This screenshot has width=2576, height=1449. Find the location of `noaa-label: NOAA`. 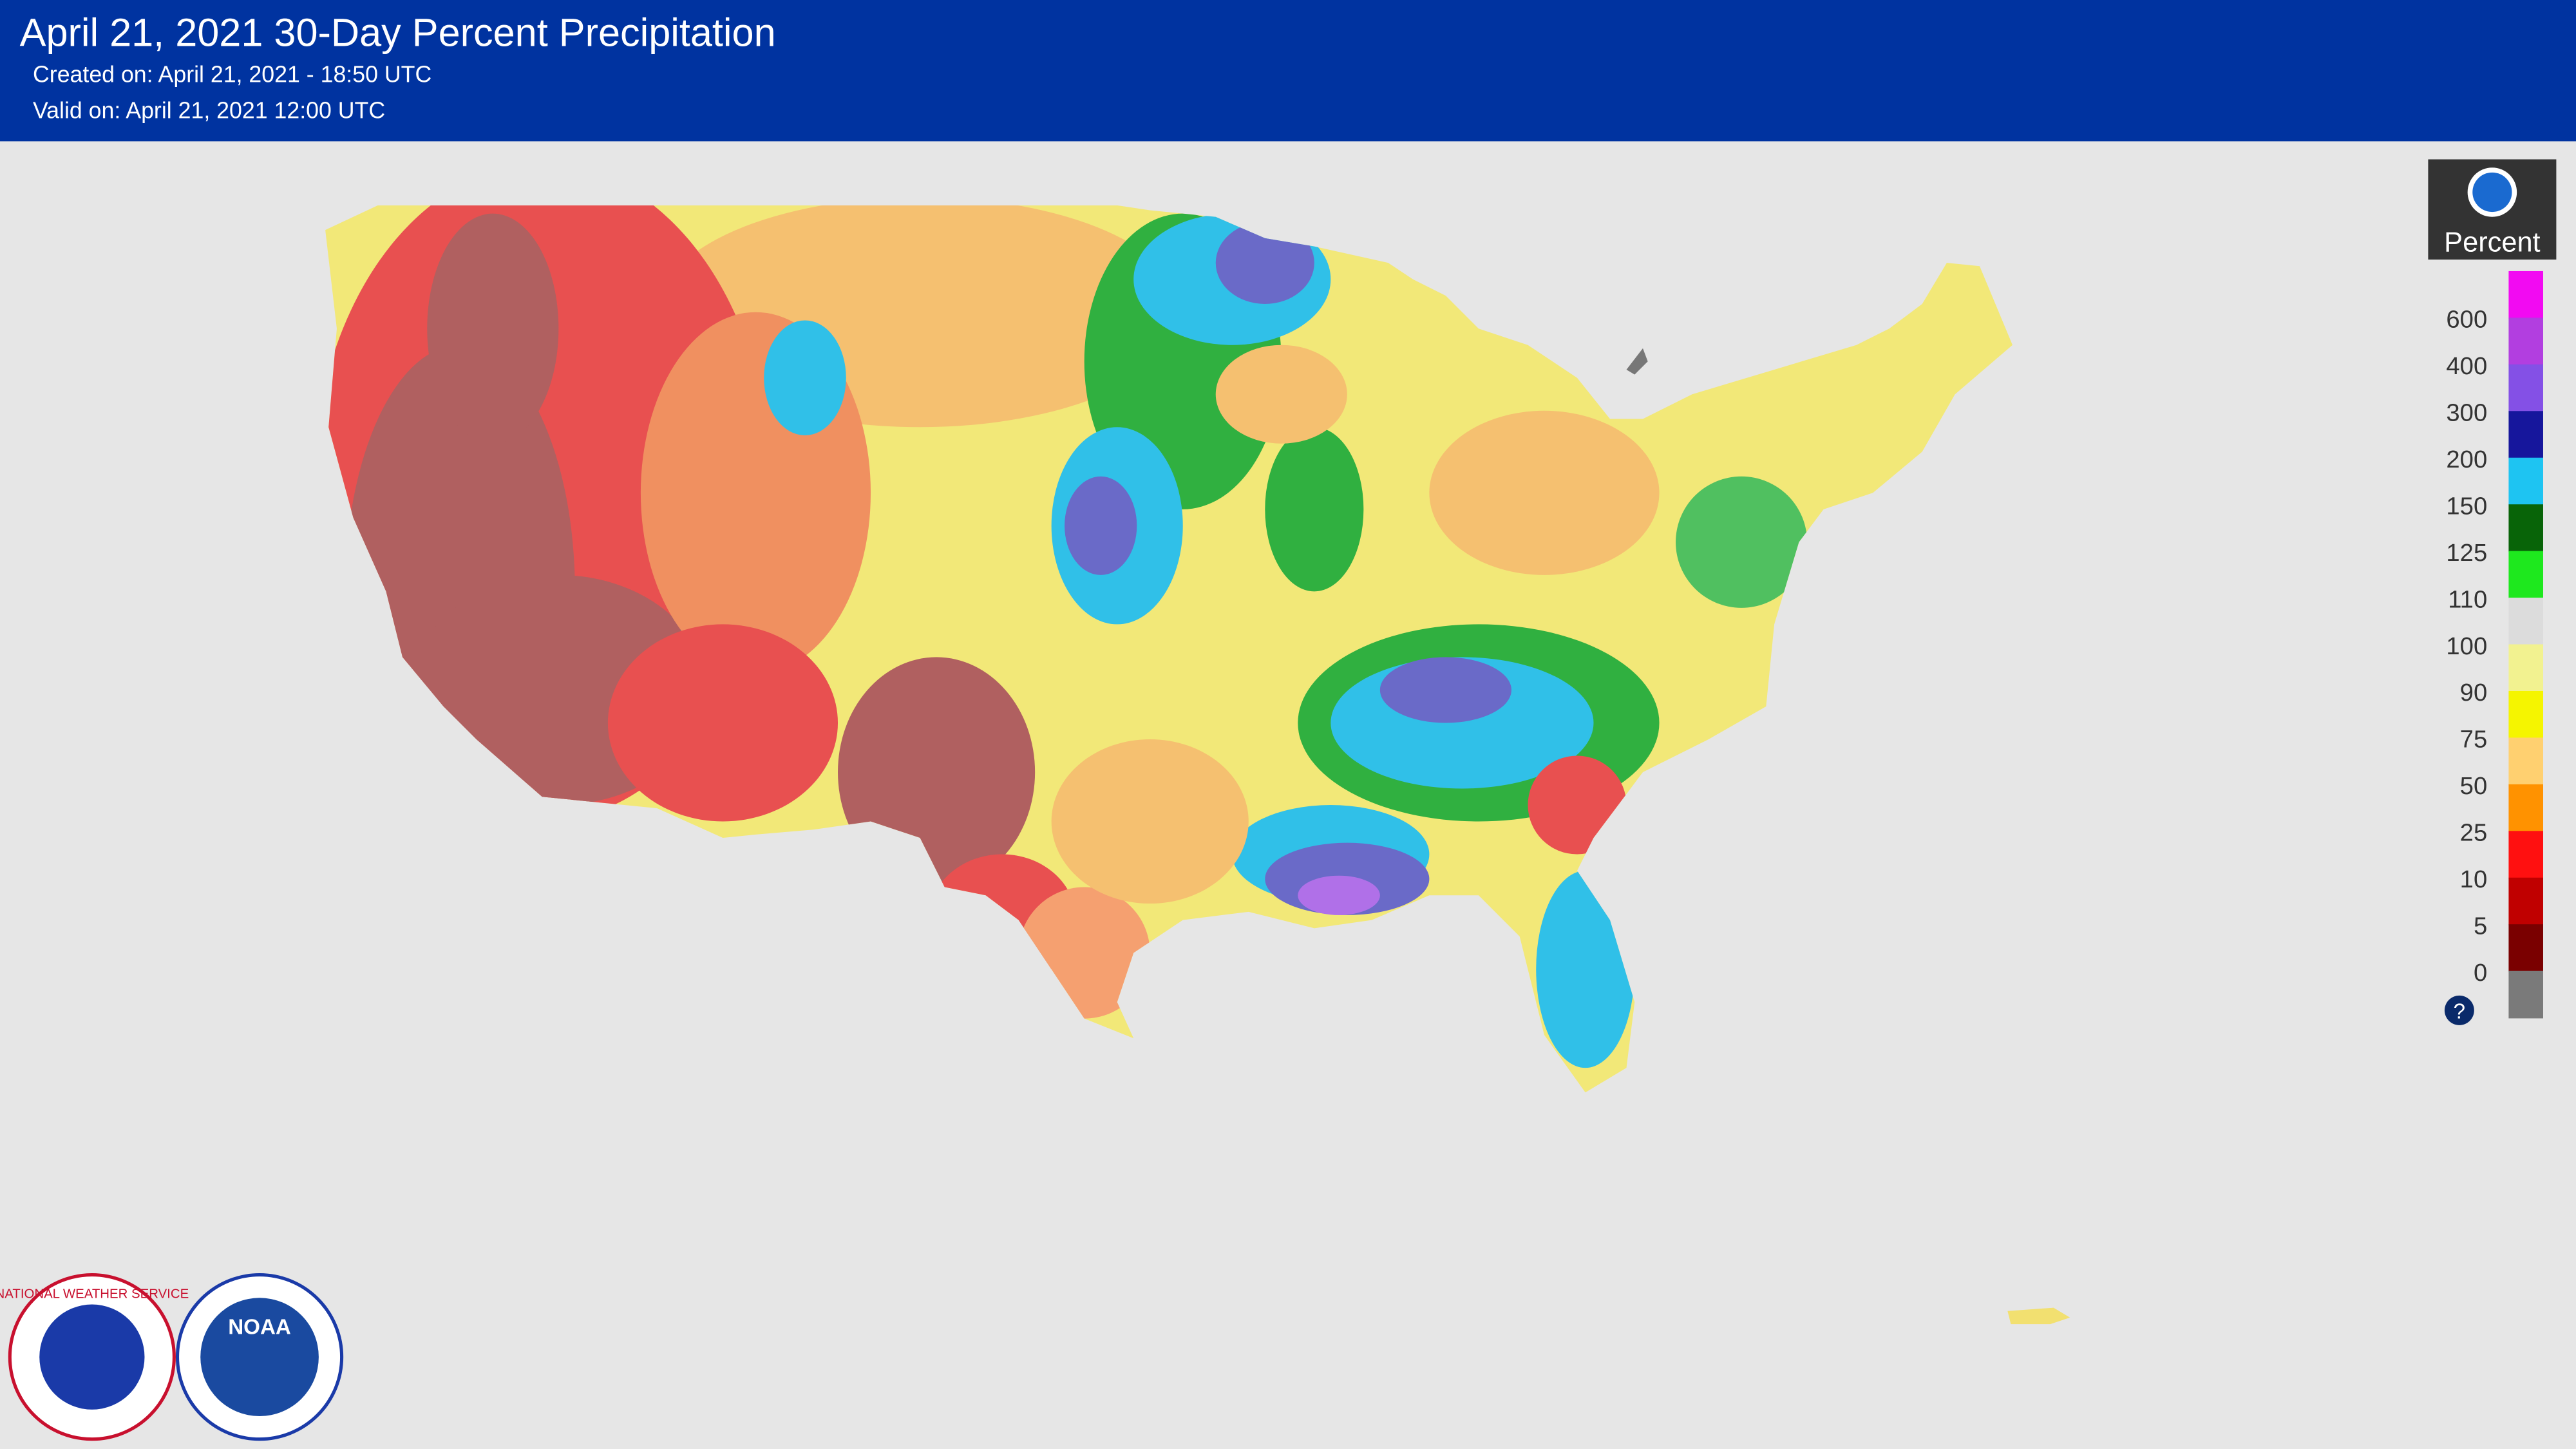

noaa-label: NOAA is located at coordinates (259, 1327).